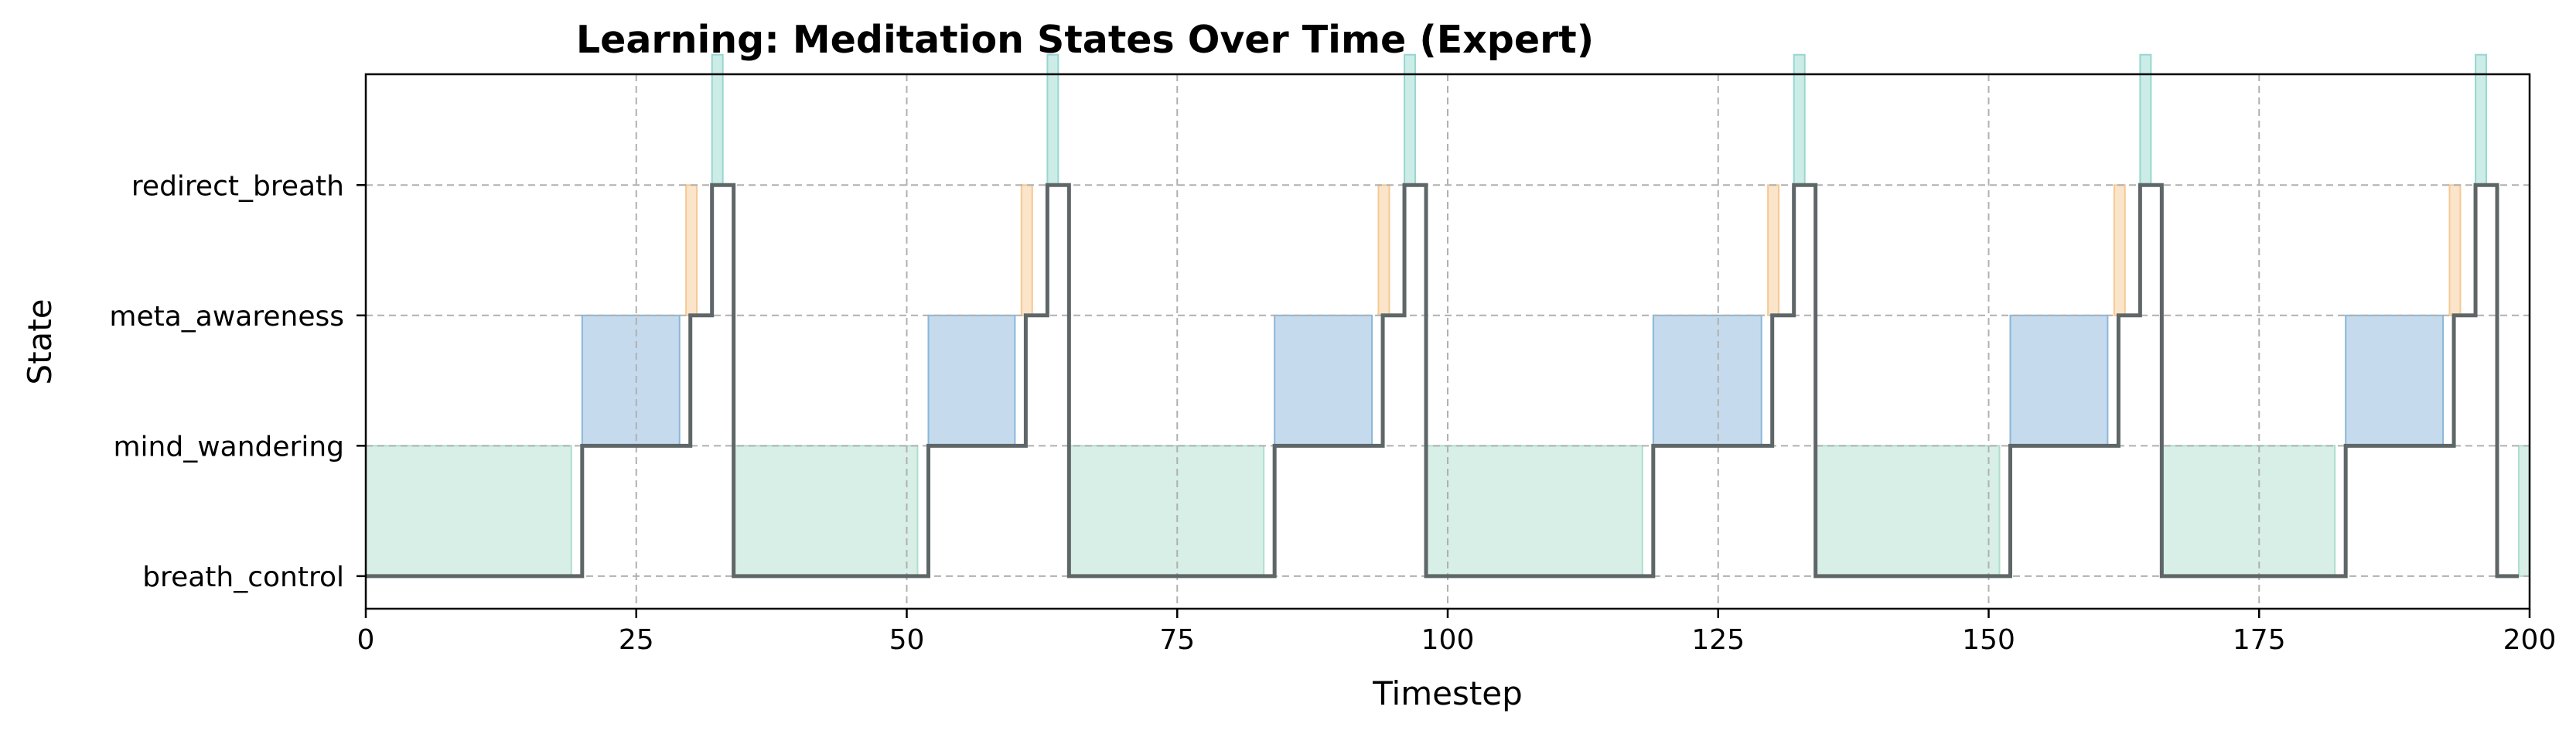  What do you see at coordinates (2259, 640) in the screenshot?
I see `x-tick-label-7: 175` at bounding box center [2259, 640].